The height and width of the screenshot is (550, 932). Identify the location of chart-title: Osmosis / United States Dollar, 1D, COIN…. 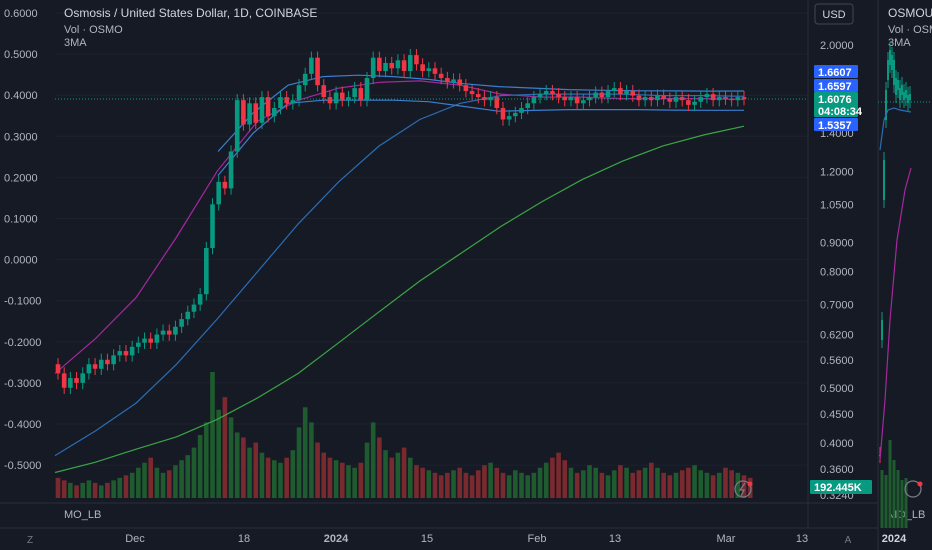
(190, 13).